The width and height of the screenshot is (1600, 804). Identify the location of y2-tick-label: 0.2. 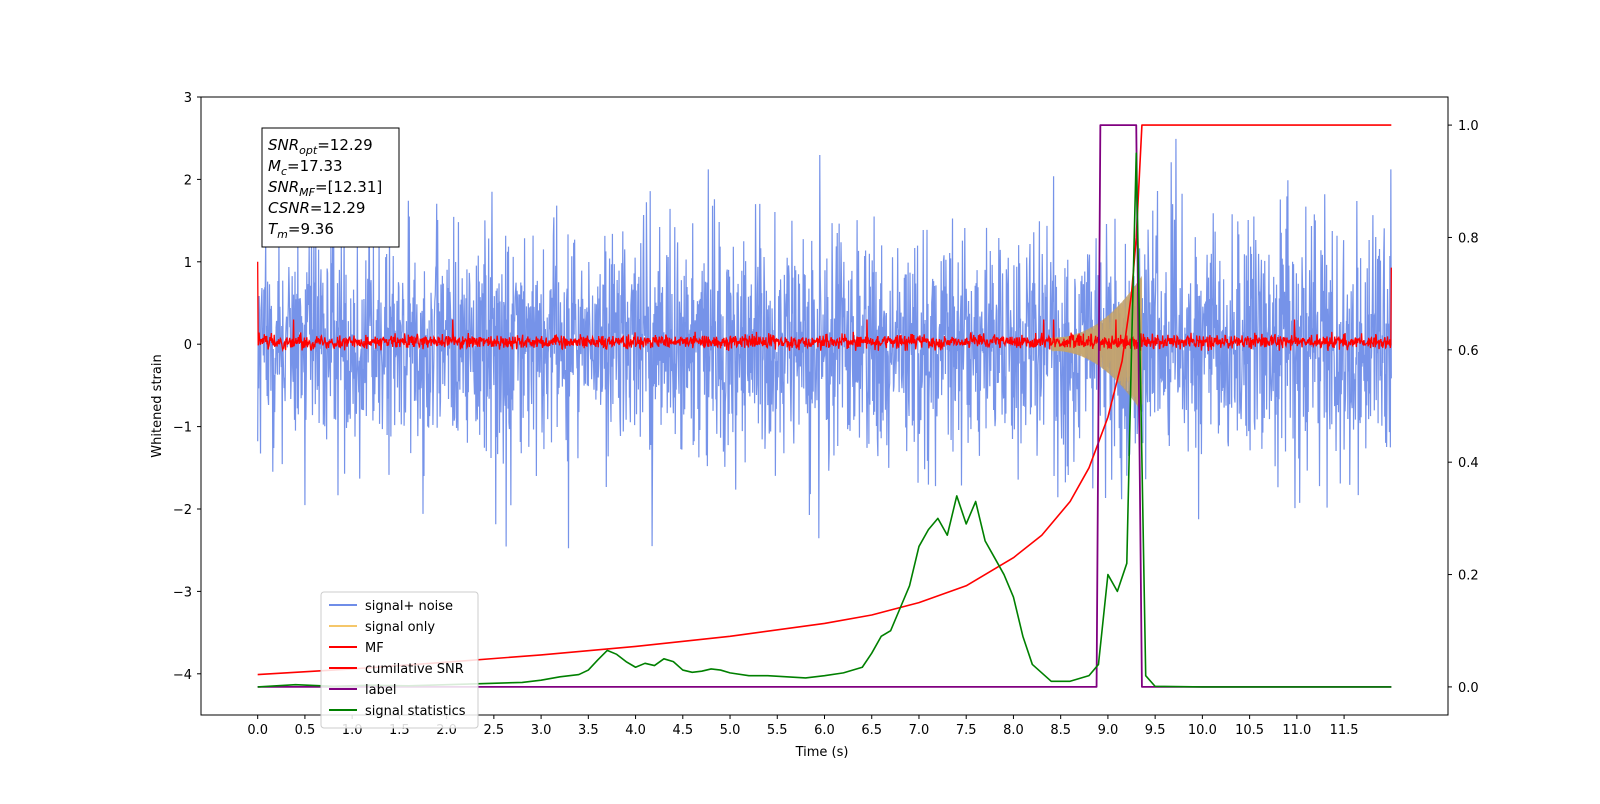
(1468, 576).